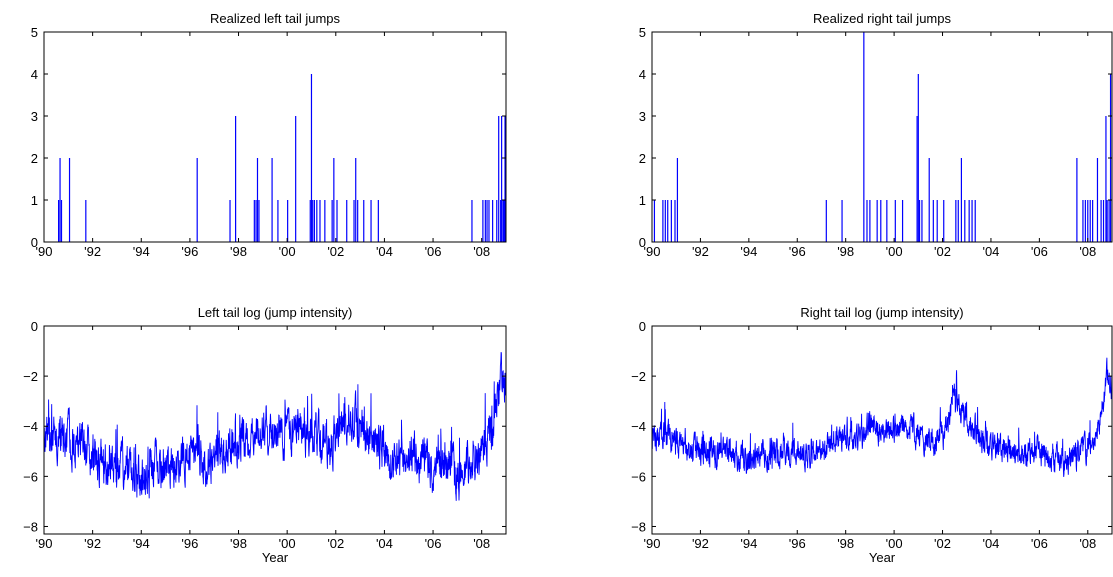  I want to click on chart-title: Realized left tail jumps, so click(275, 18).